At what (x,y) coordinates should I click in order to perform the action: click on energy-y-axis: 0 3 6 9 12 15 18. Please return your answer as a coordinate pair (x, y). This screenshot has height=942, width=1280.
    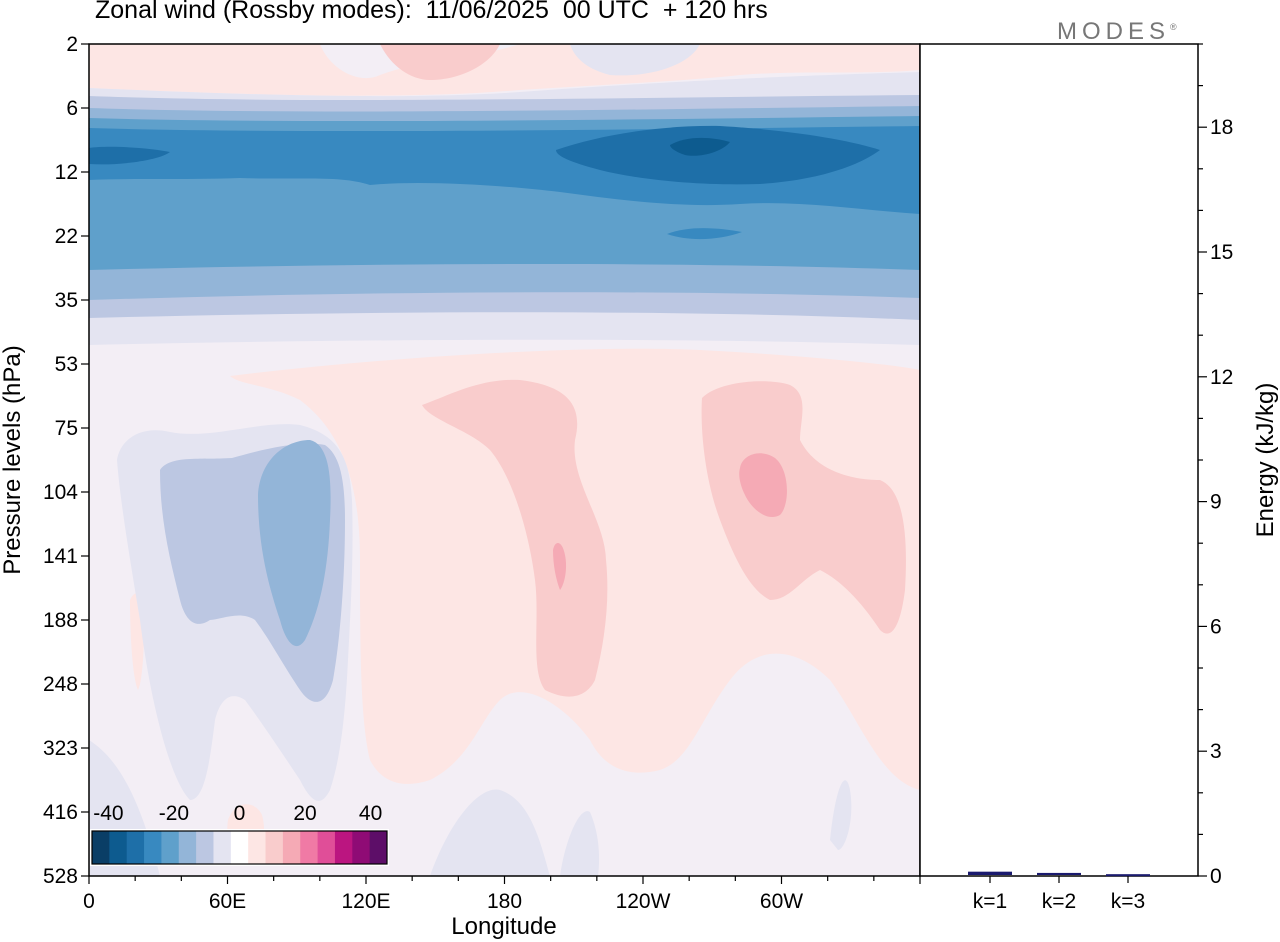
    Looking at the image, I should click on (1215, 465).